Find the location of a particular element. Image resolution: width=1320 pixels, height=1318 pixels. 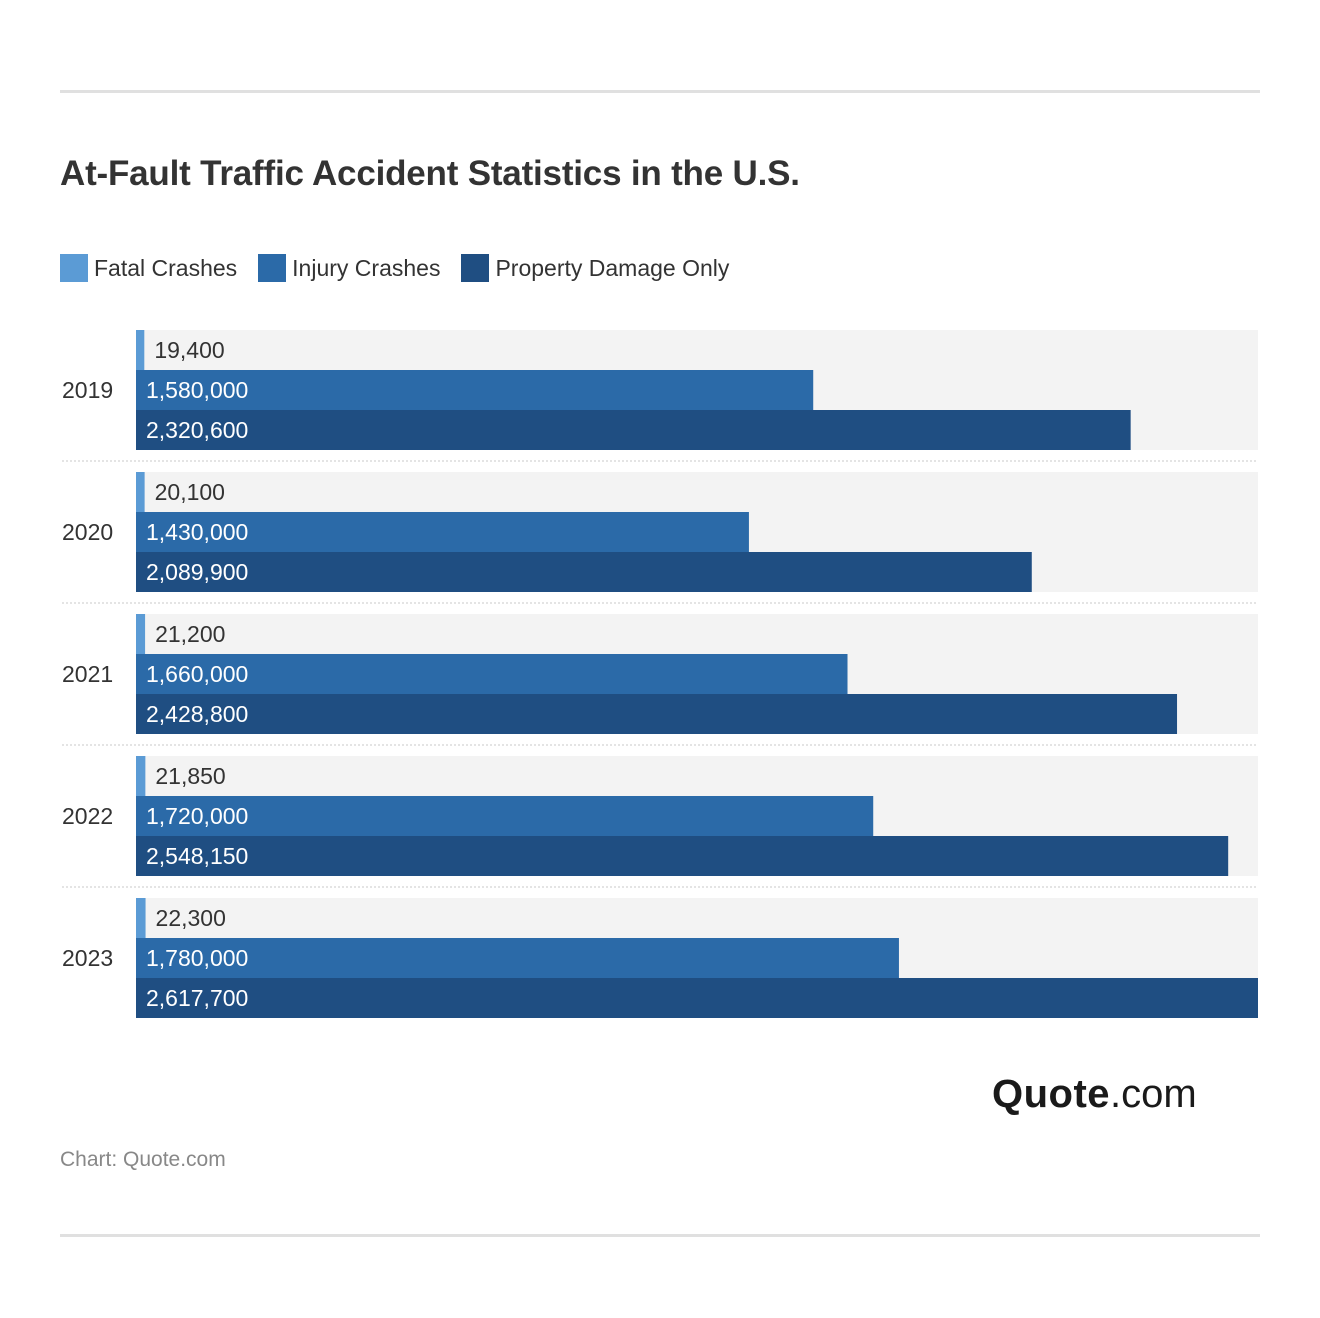

data-label-fatal-crashes-2023: 22,300 is located at coordinates (191, 918).